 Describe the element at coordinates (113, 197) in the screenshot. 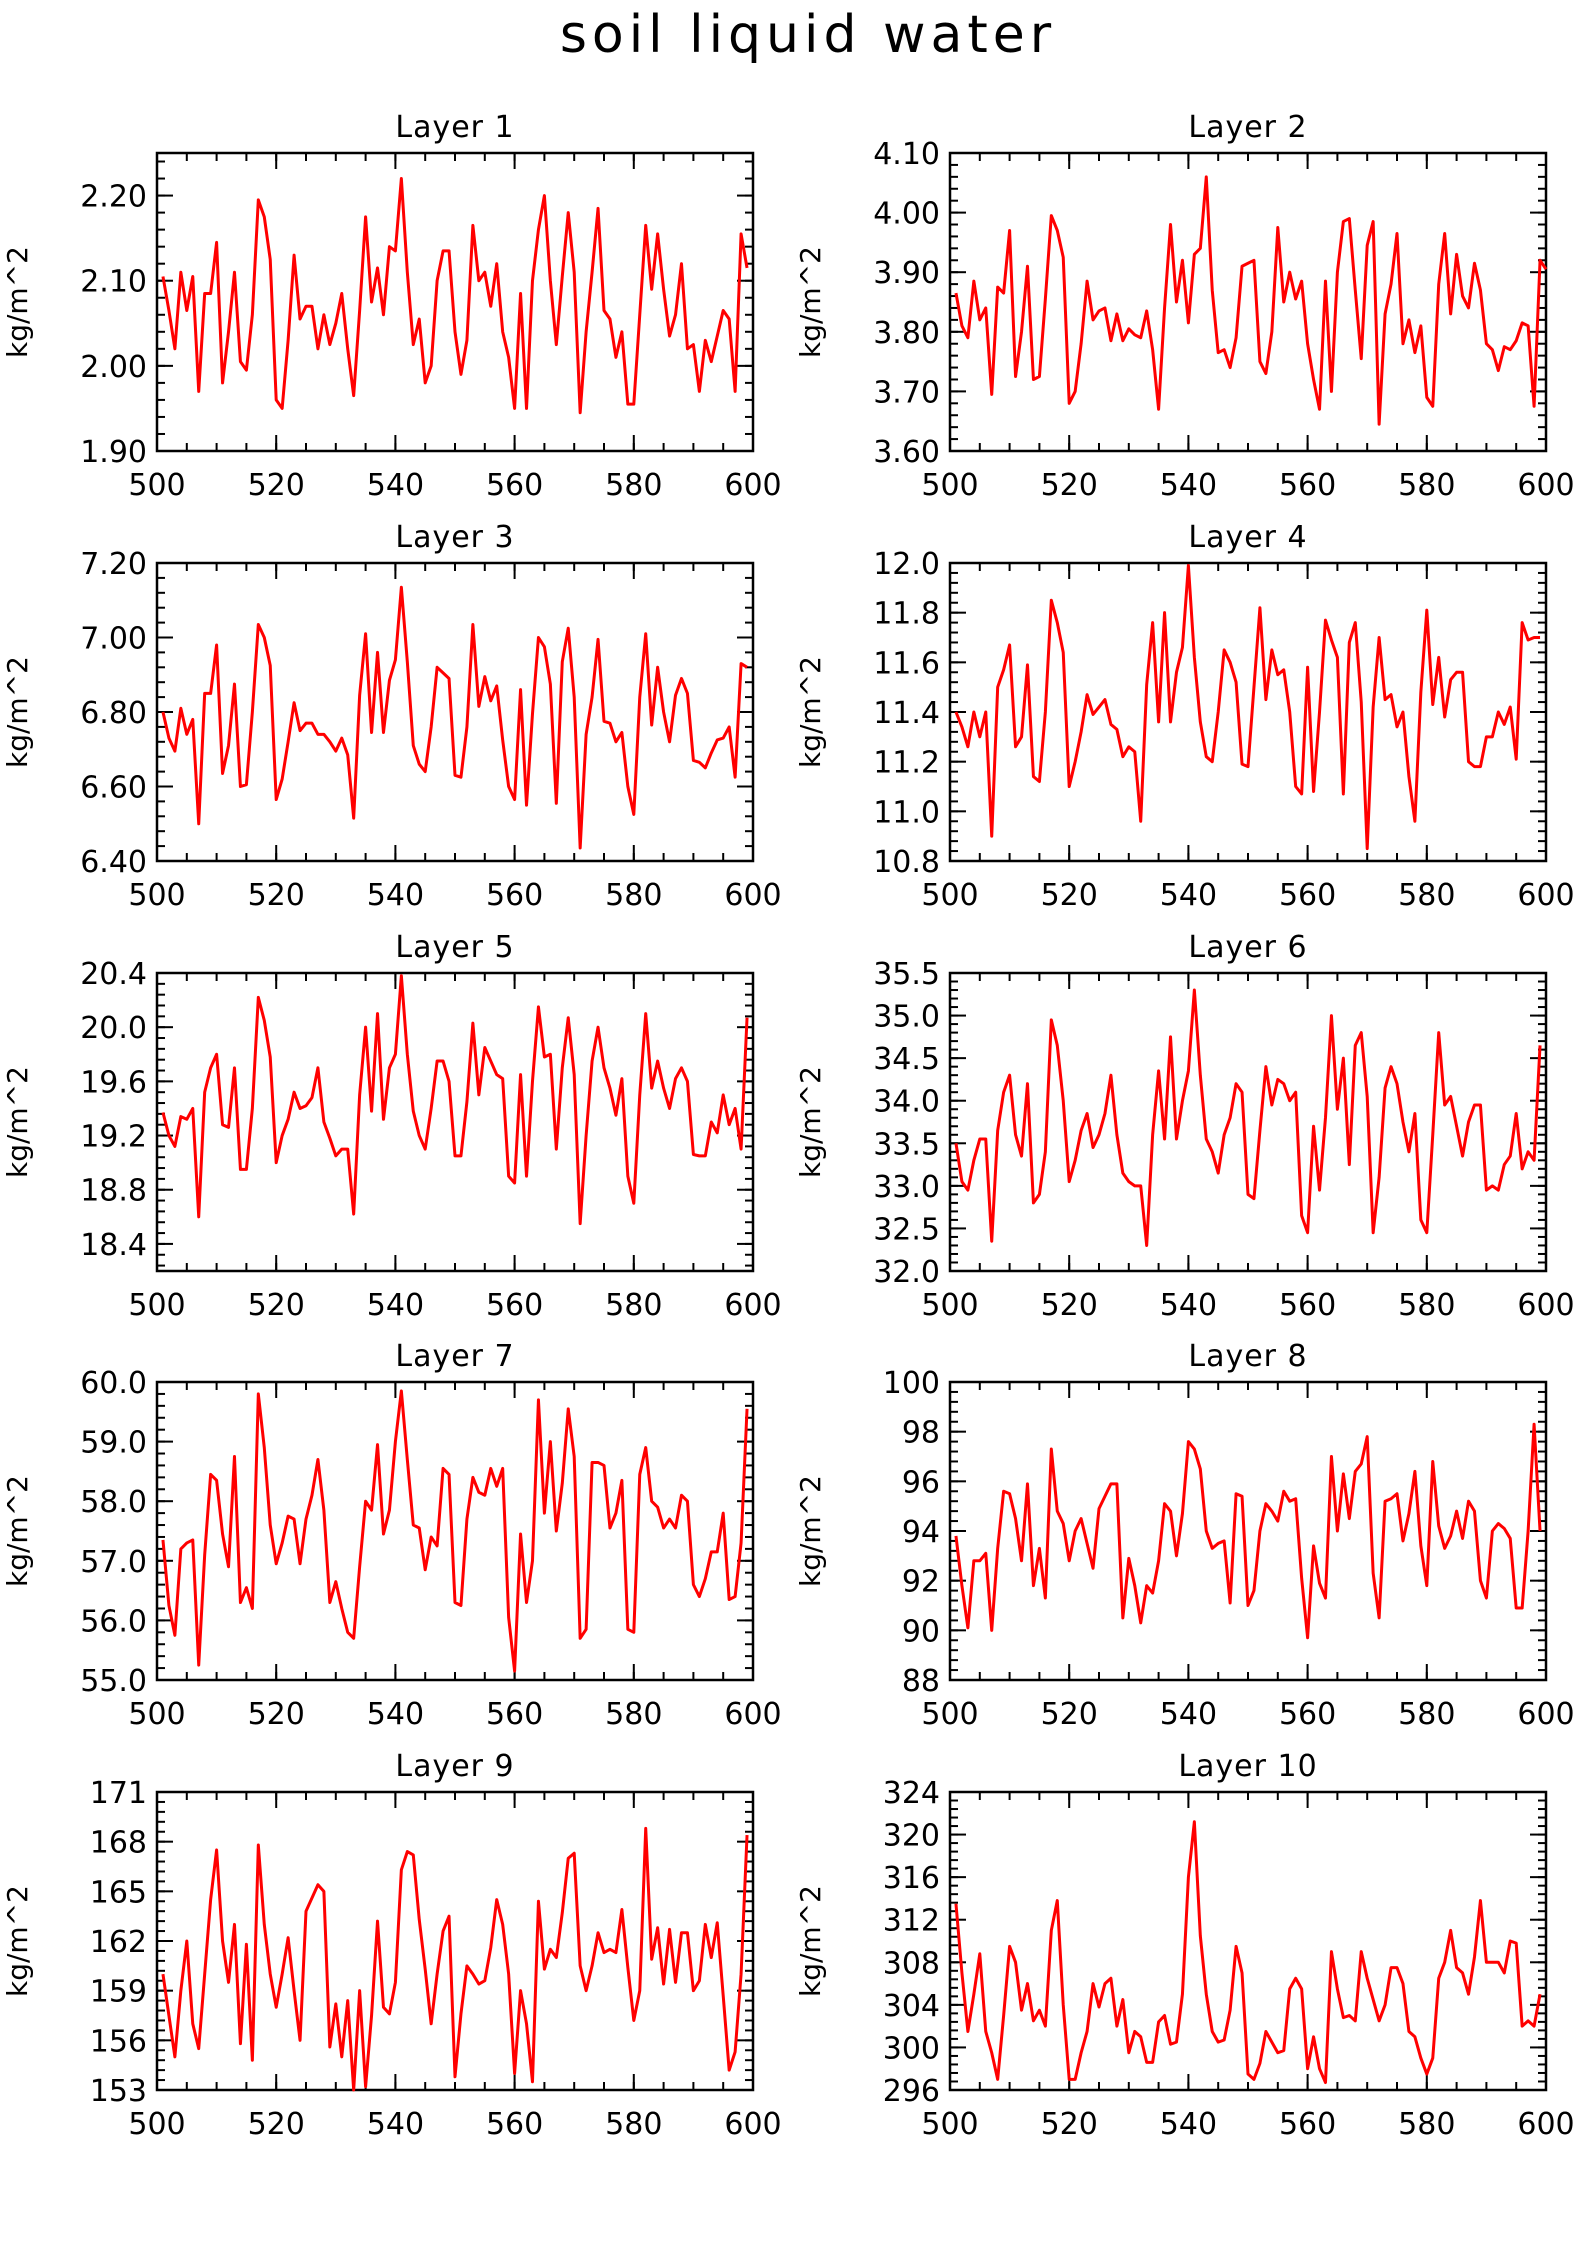

I see `y-tick-label: 2.20` at that location.